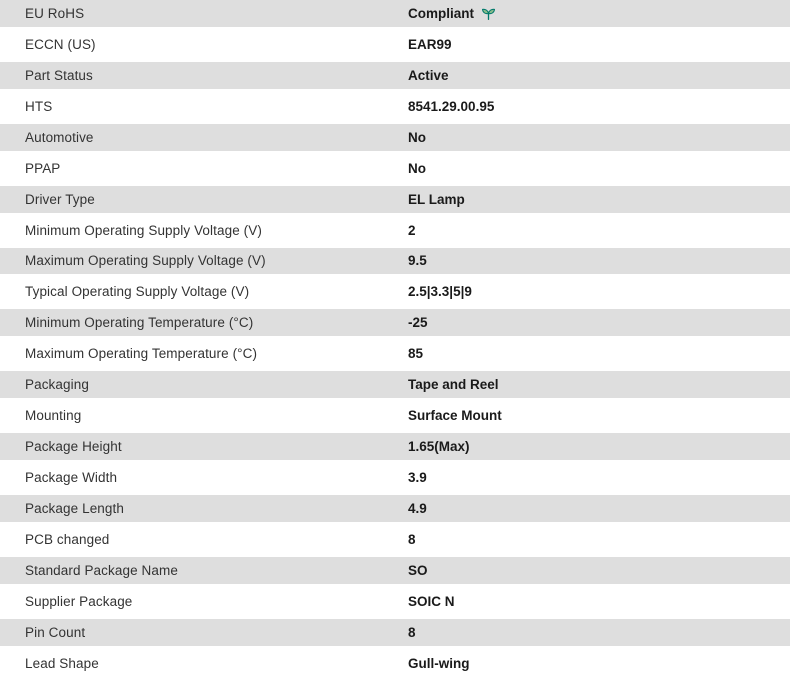 The width and height of the screenshot is (790, 681). I want to click on spec-row: PCB changed 8, so click(395, 541).